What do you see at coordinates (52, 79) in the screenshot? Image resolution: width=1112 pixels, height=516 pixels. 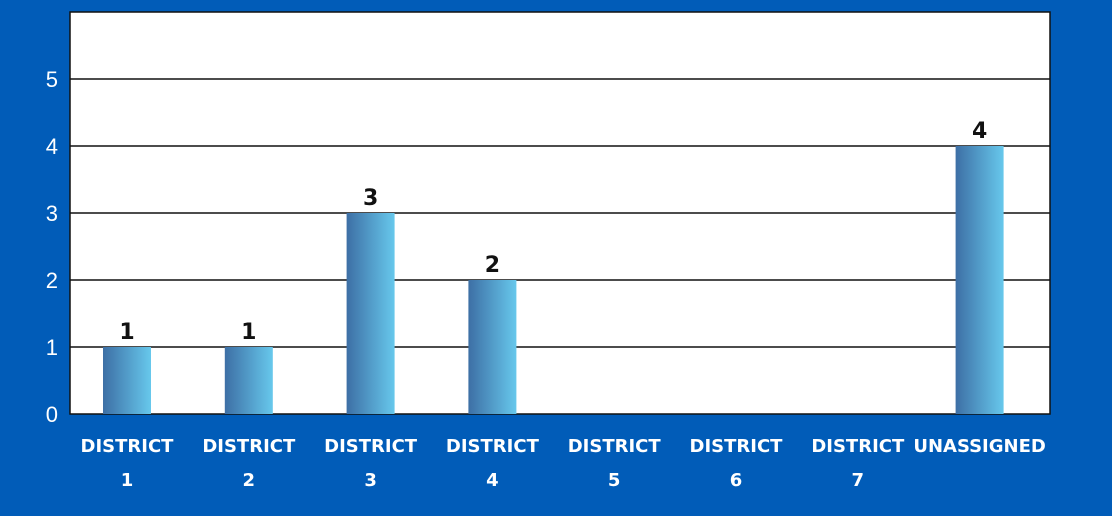 I see `y-tick-label: 5` at bounding box center [52, 79].